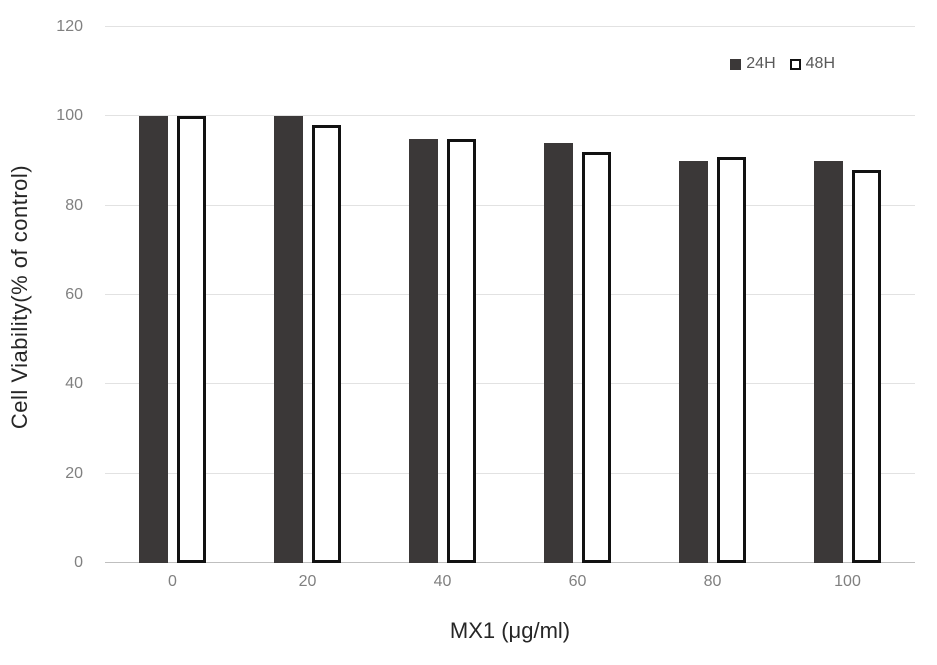 This screenshot has width=937, height=665. Describe the element at coordinates (712, 581) in the screenshot. I see `x-tick-label: 80` at that location.